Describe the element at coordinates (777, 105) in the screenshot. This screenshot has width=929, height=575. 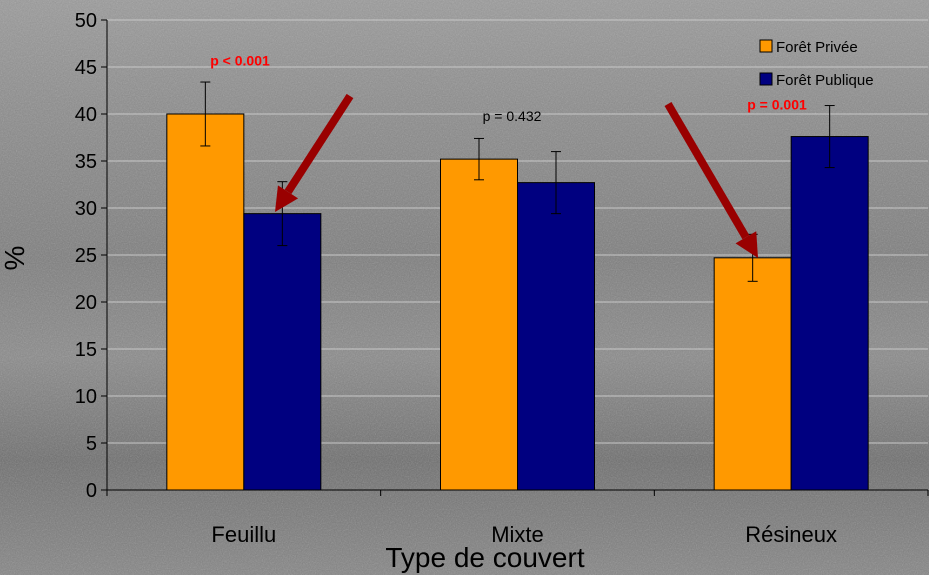
I see `p-value-annotation: p = 0.001` at that location.